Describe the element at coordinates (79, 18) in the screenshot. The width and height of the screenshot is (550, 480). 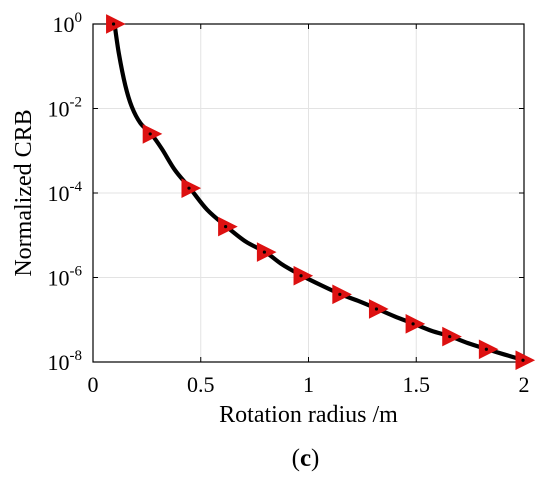
I see `y-tick-exponent: 0` at that location.